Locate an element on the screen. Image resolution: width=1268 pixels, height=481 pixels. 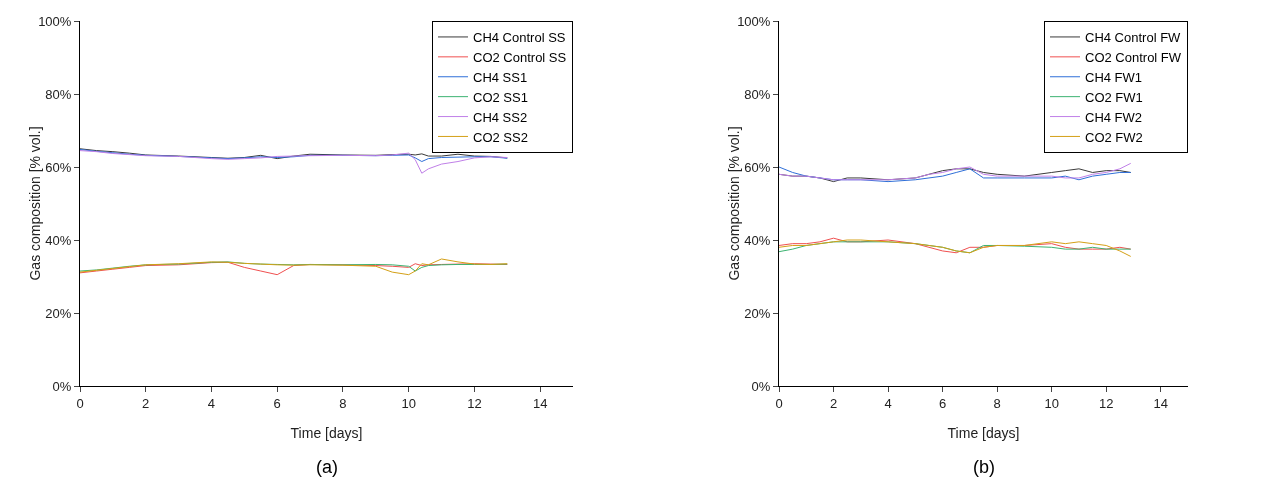
legend-label: CH4 FW1 is located at coordinates (1114, 77).